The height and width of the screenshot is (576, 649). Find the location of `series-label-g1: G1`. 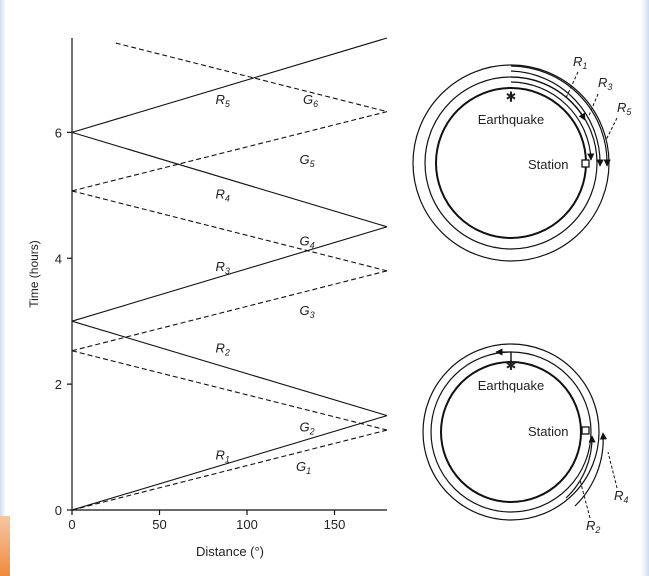

series-label-g1: G1 is located at coordinates (303, 467).